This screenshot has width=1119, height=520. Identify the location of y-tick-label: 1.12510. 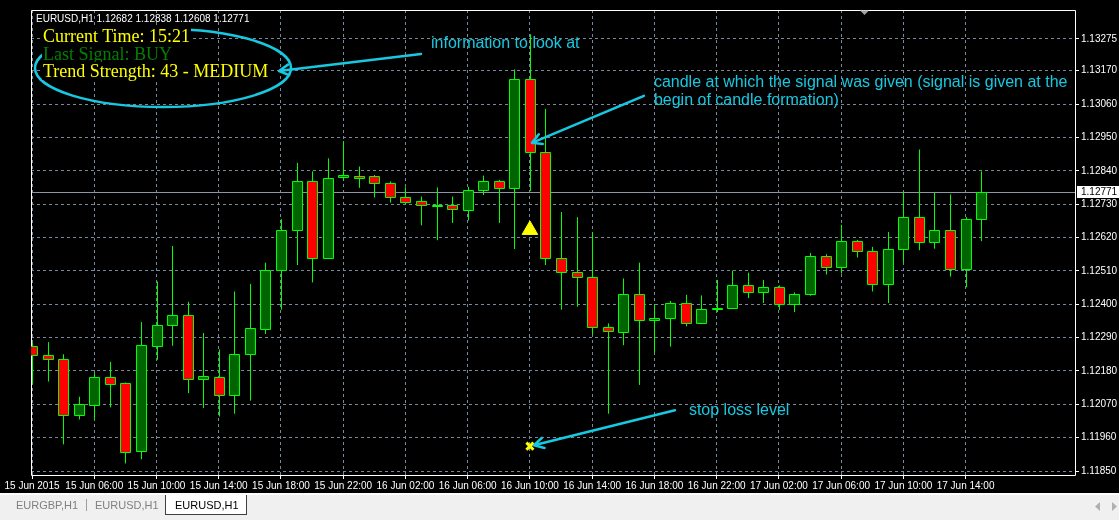
(1099, 270).